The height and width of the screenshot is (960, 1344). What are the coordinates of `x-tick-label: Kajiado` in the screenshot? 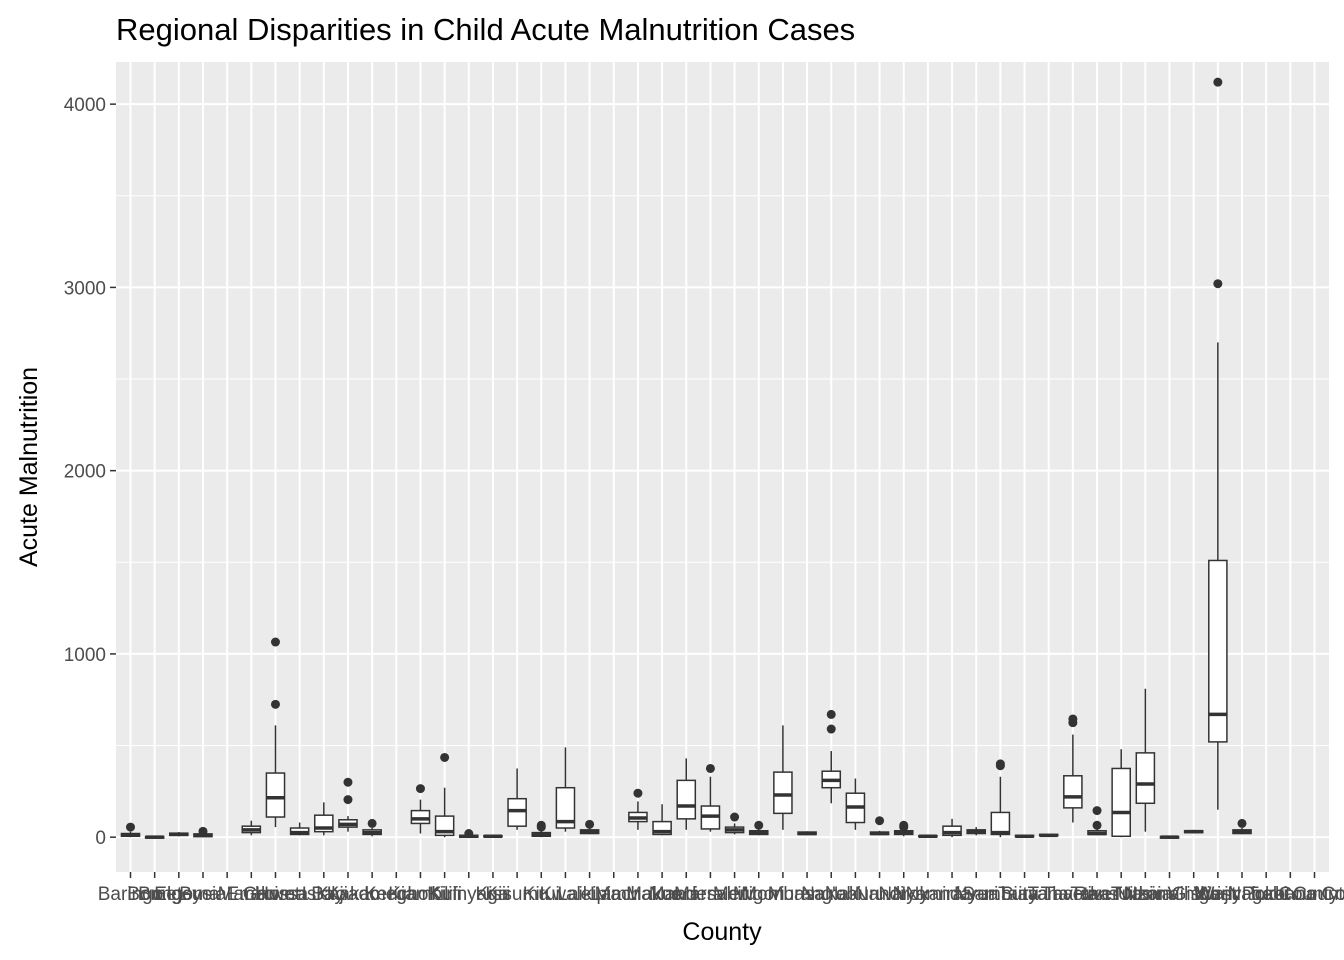 It's located at (347, 894).